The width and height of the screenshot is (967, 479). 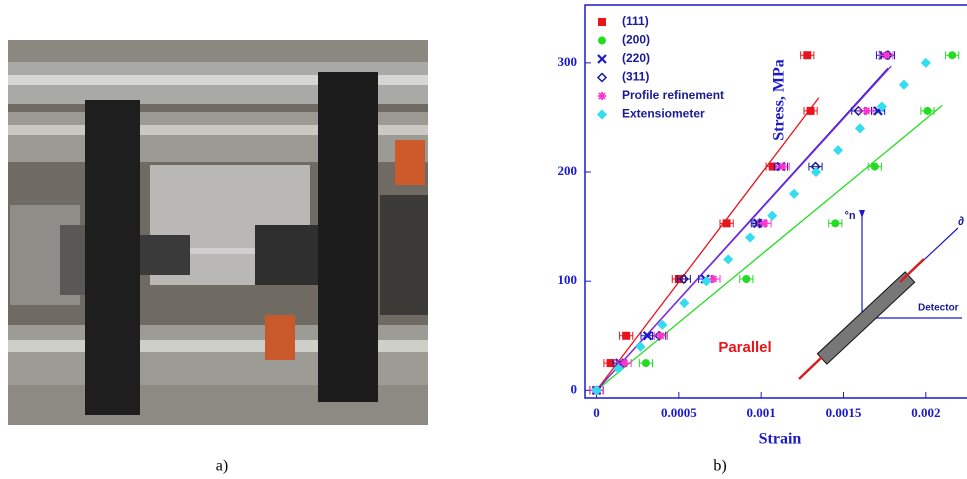 I want to click on legend-label: Extensiometer, so click(x=663, y=114).